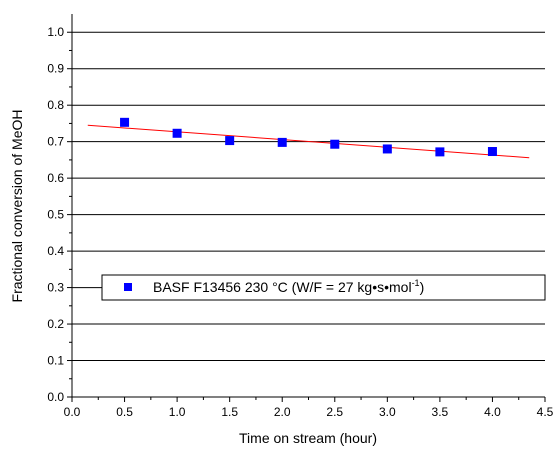 The image size is (559, 452). What do you see at coordinates (55, 324) in the screenshot?
I see `y-tick-label: 0.2` at bounding box center [55, 324].